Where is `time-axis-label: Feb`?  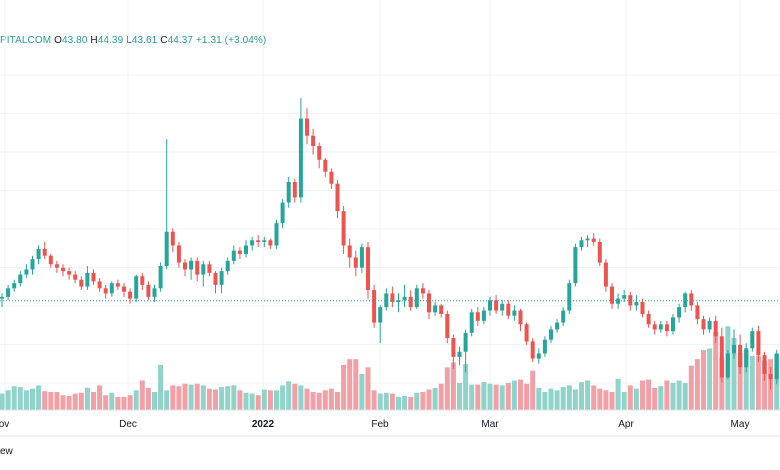 time-axis-label: Feb is located at coordinates (380, 424).